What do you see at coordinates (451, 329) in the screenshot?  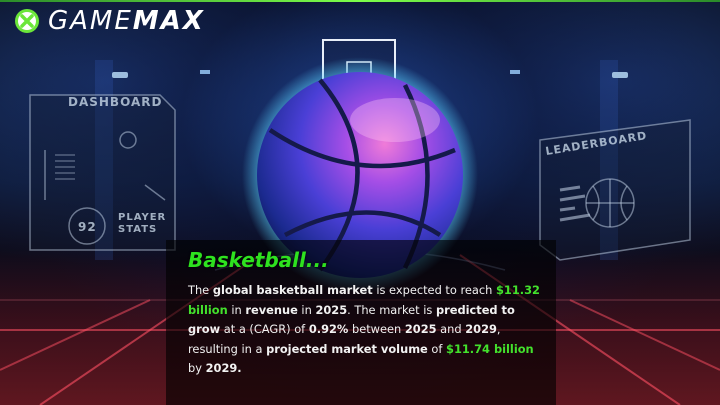 I see `text-segment: and` at bounding box center [451, 329].